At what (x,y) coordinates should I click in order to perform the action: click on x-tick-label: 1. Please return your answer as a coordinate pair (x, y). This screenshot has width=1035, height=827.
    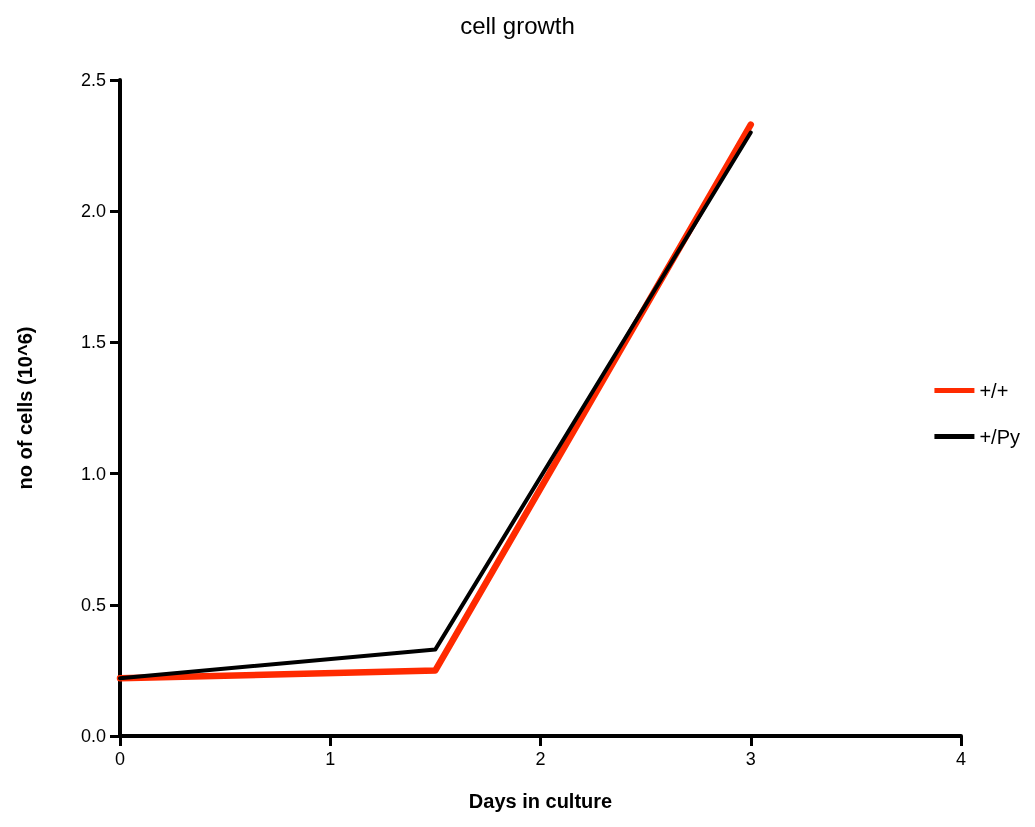
    Looking at the image, I should click on (330, 759).